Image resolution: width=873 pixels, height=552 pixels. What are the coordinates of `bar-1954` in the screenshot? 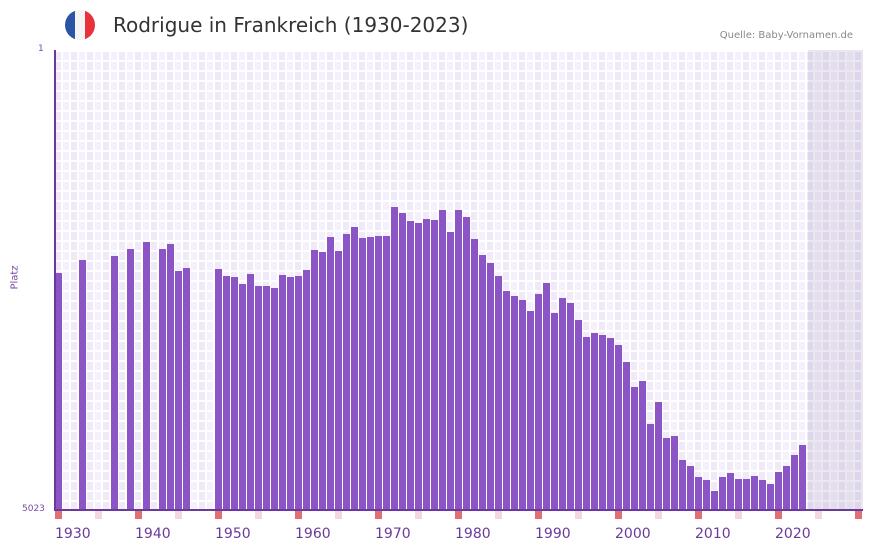 It's located at (250, 392).